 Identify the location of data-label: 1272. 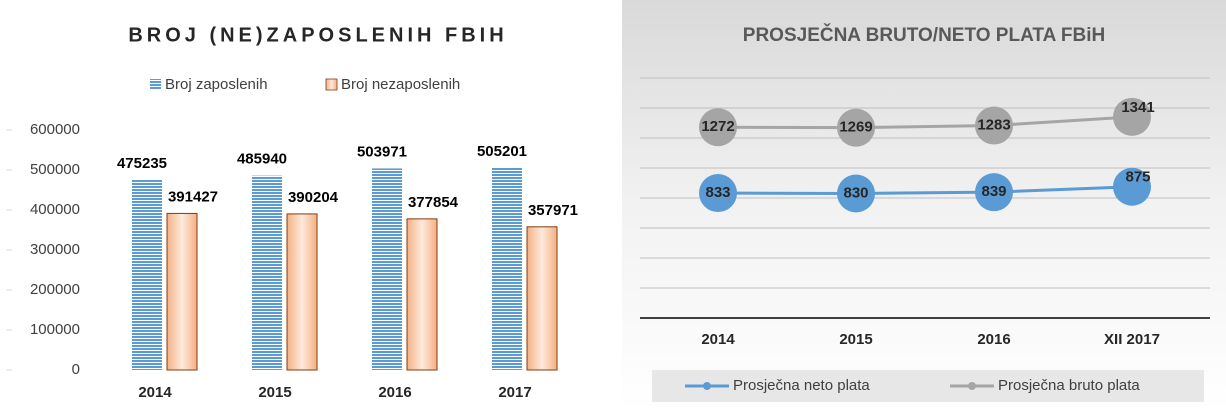
(717, 126).